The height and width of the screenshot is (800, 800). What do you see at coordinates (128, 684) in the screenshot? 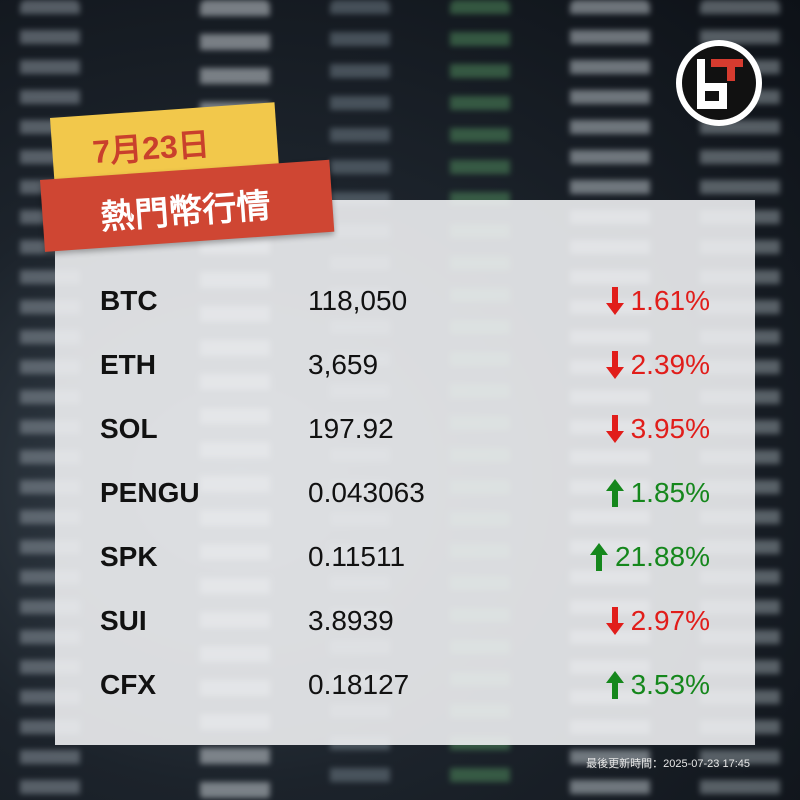
I see `symbol: CFX` at bounding box center [128, 684].